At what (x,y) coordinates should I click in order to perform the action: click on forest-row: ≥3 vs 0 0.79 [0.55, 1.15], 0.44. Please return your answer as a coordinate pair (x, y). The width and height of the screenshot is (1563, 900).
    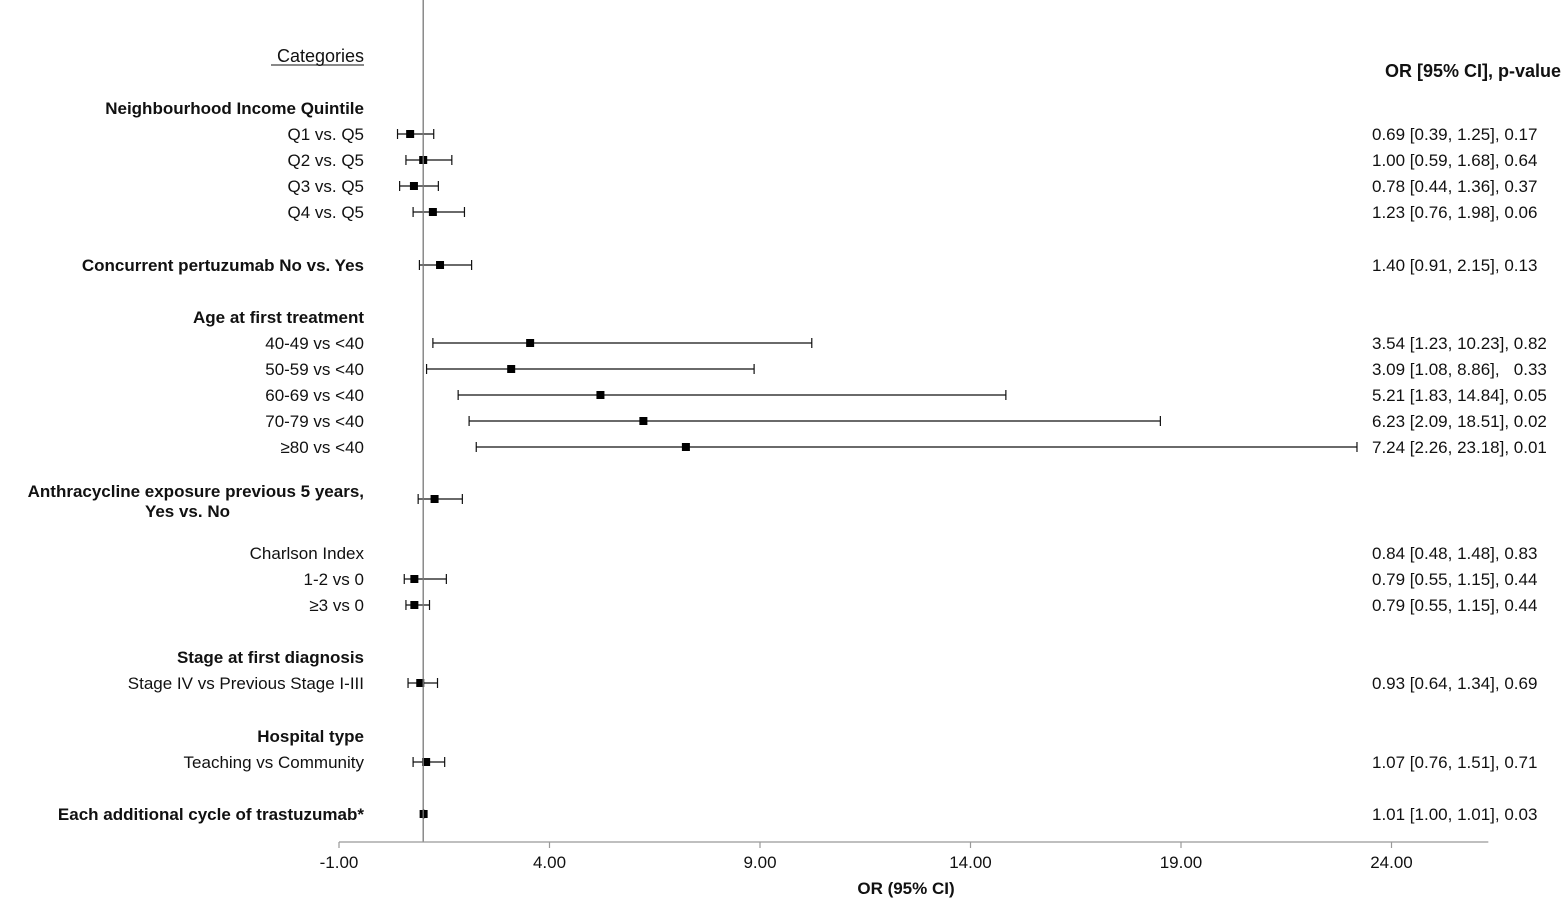
    Looking at the image, I should click on (923, 605).